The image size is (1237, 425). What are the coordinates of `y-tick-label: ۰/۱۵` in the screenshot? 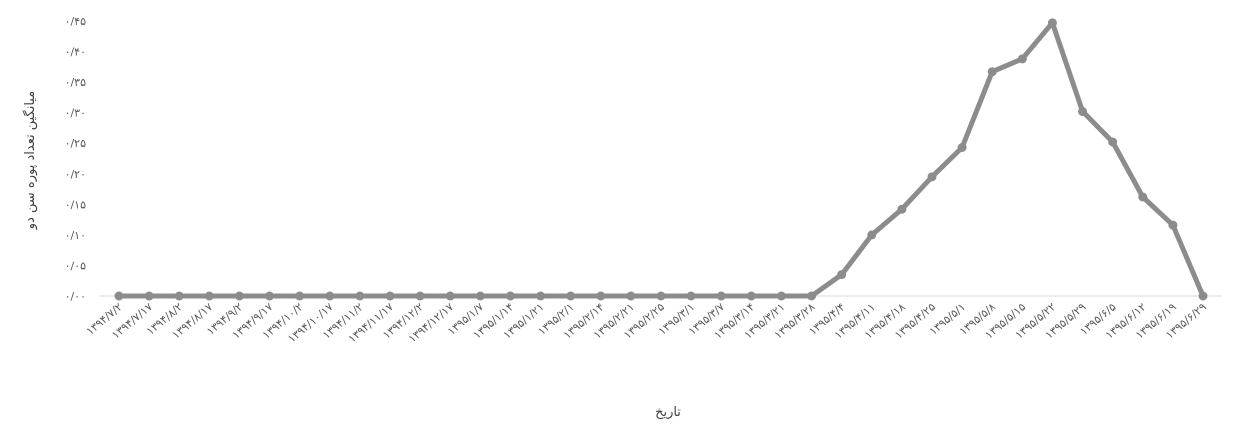 It's located at (76, 204).